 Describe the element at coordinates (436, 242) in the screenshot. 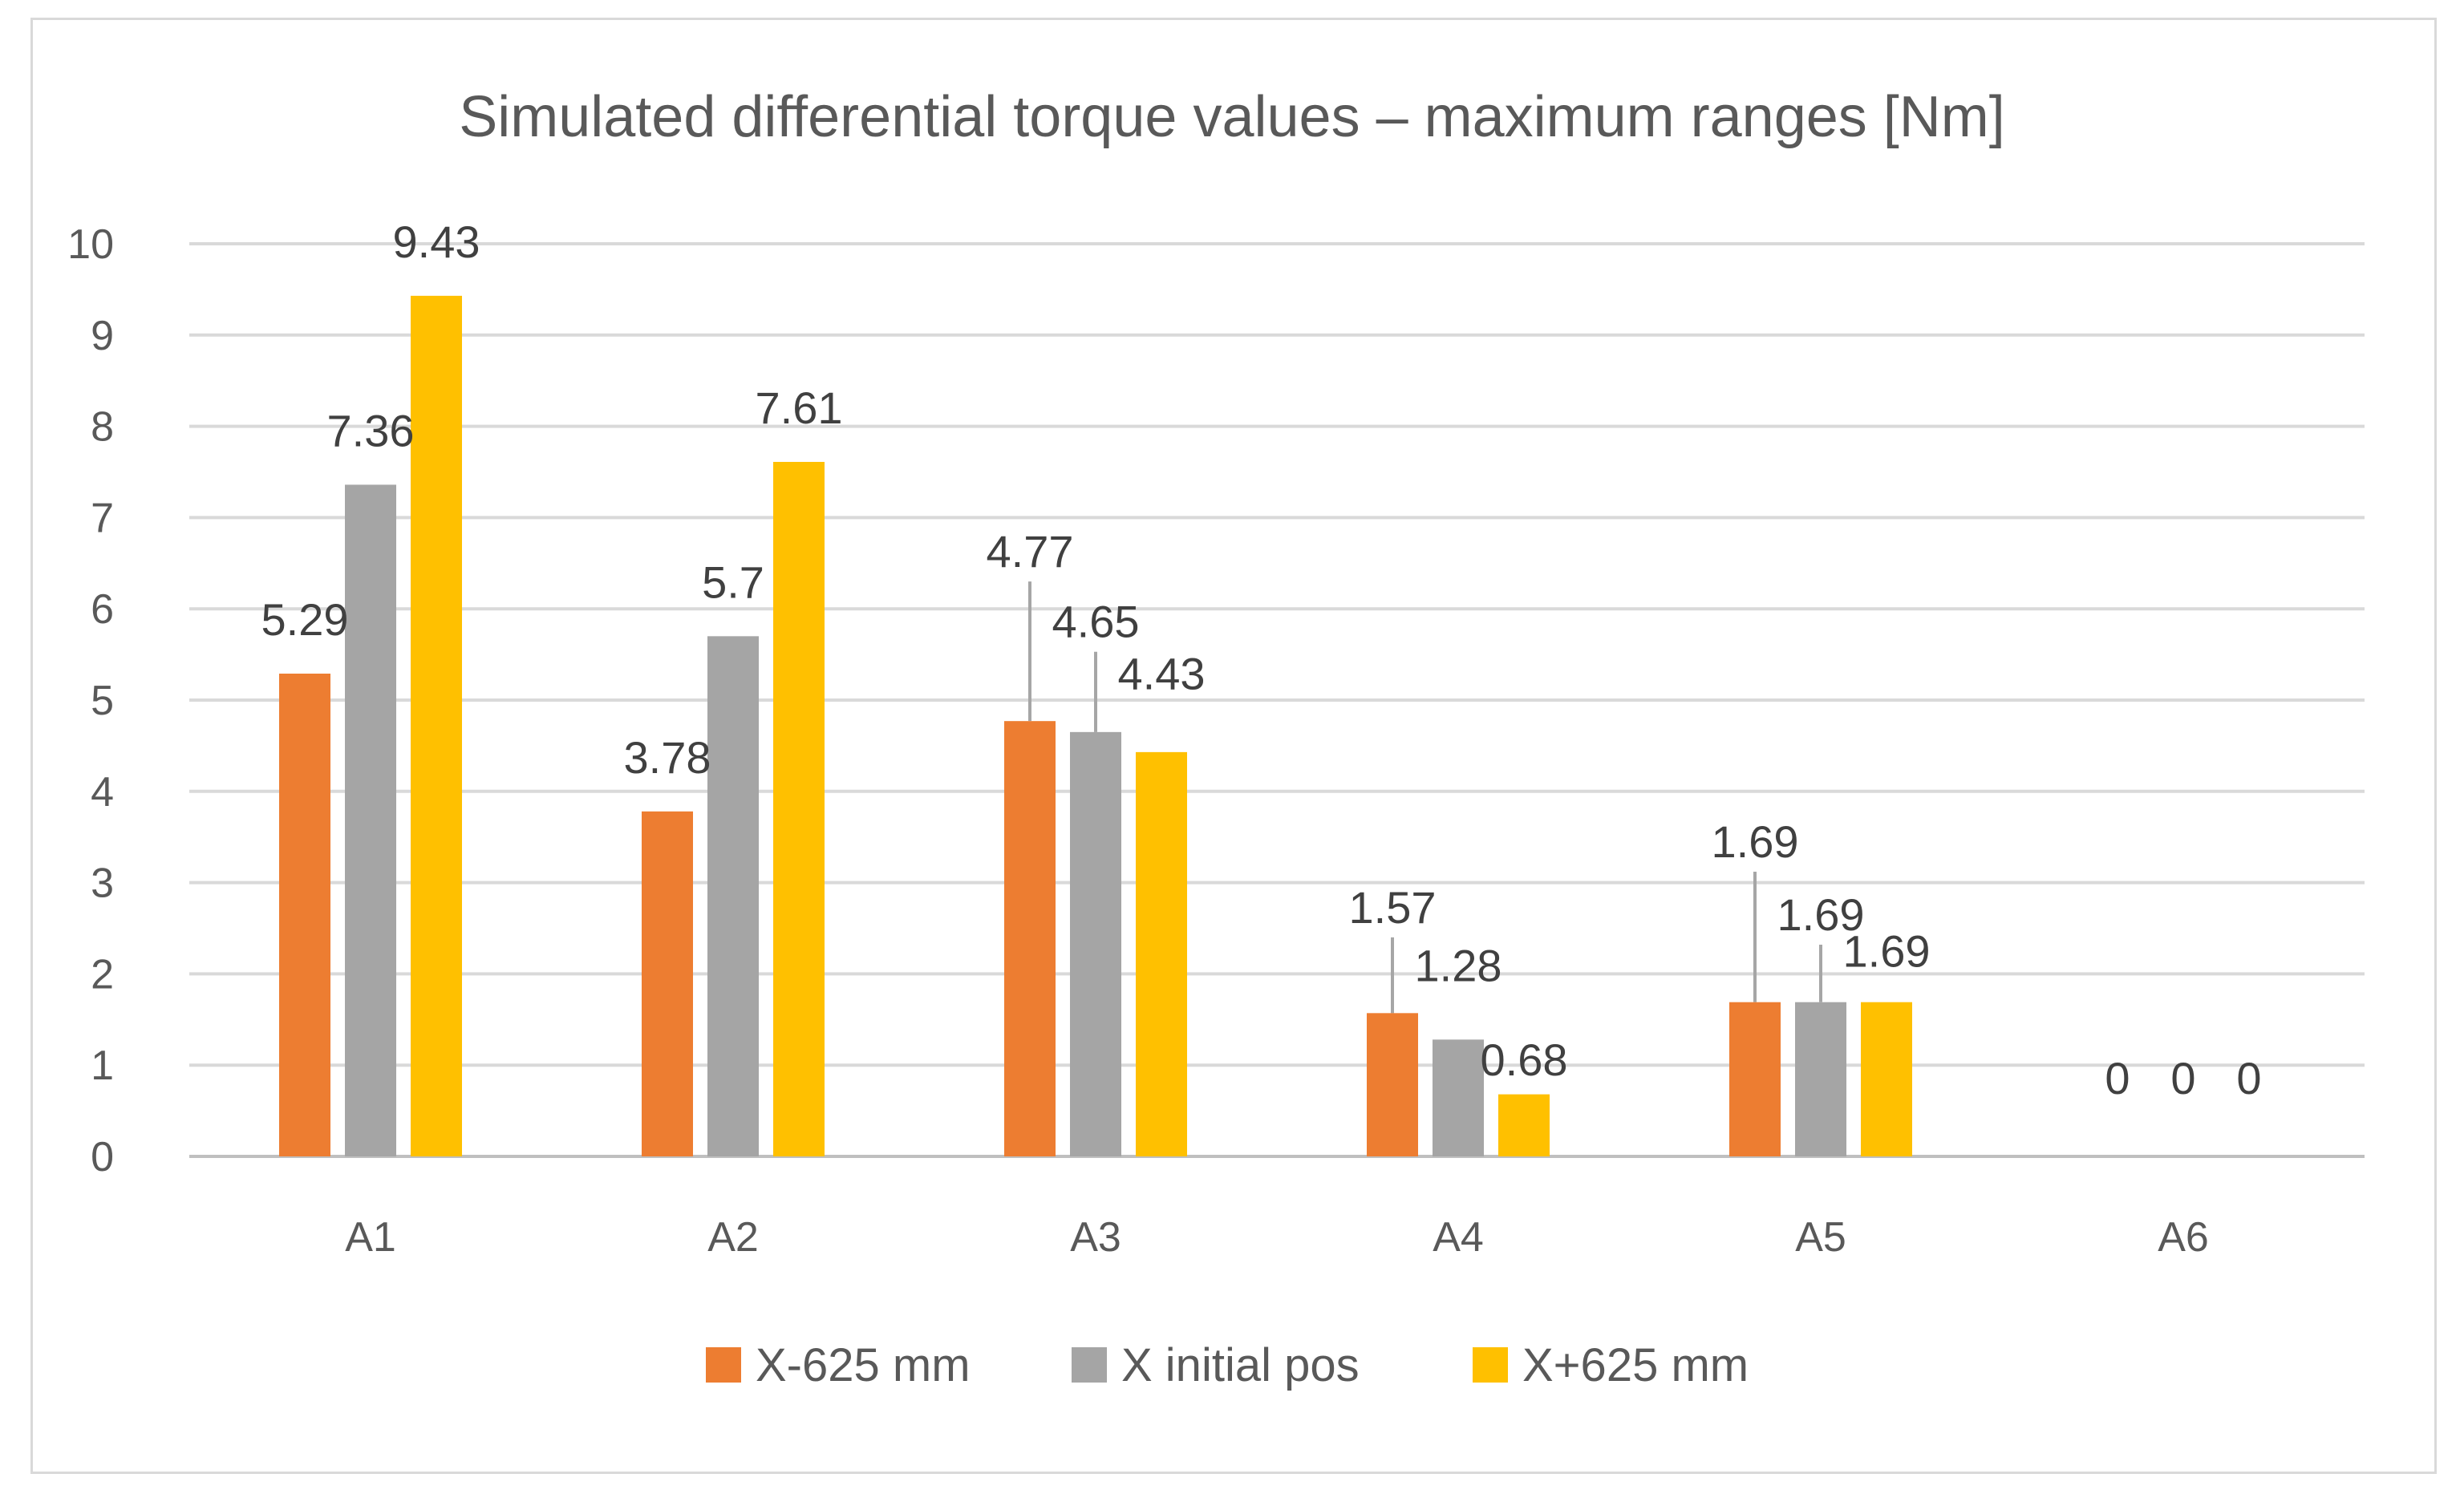

I see `data-label: 9.43` at that location.